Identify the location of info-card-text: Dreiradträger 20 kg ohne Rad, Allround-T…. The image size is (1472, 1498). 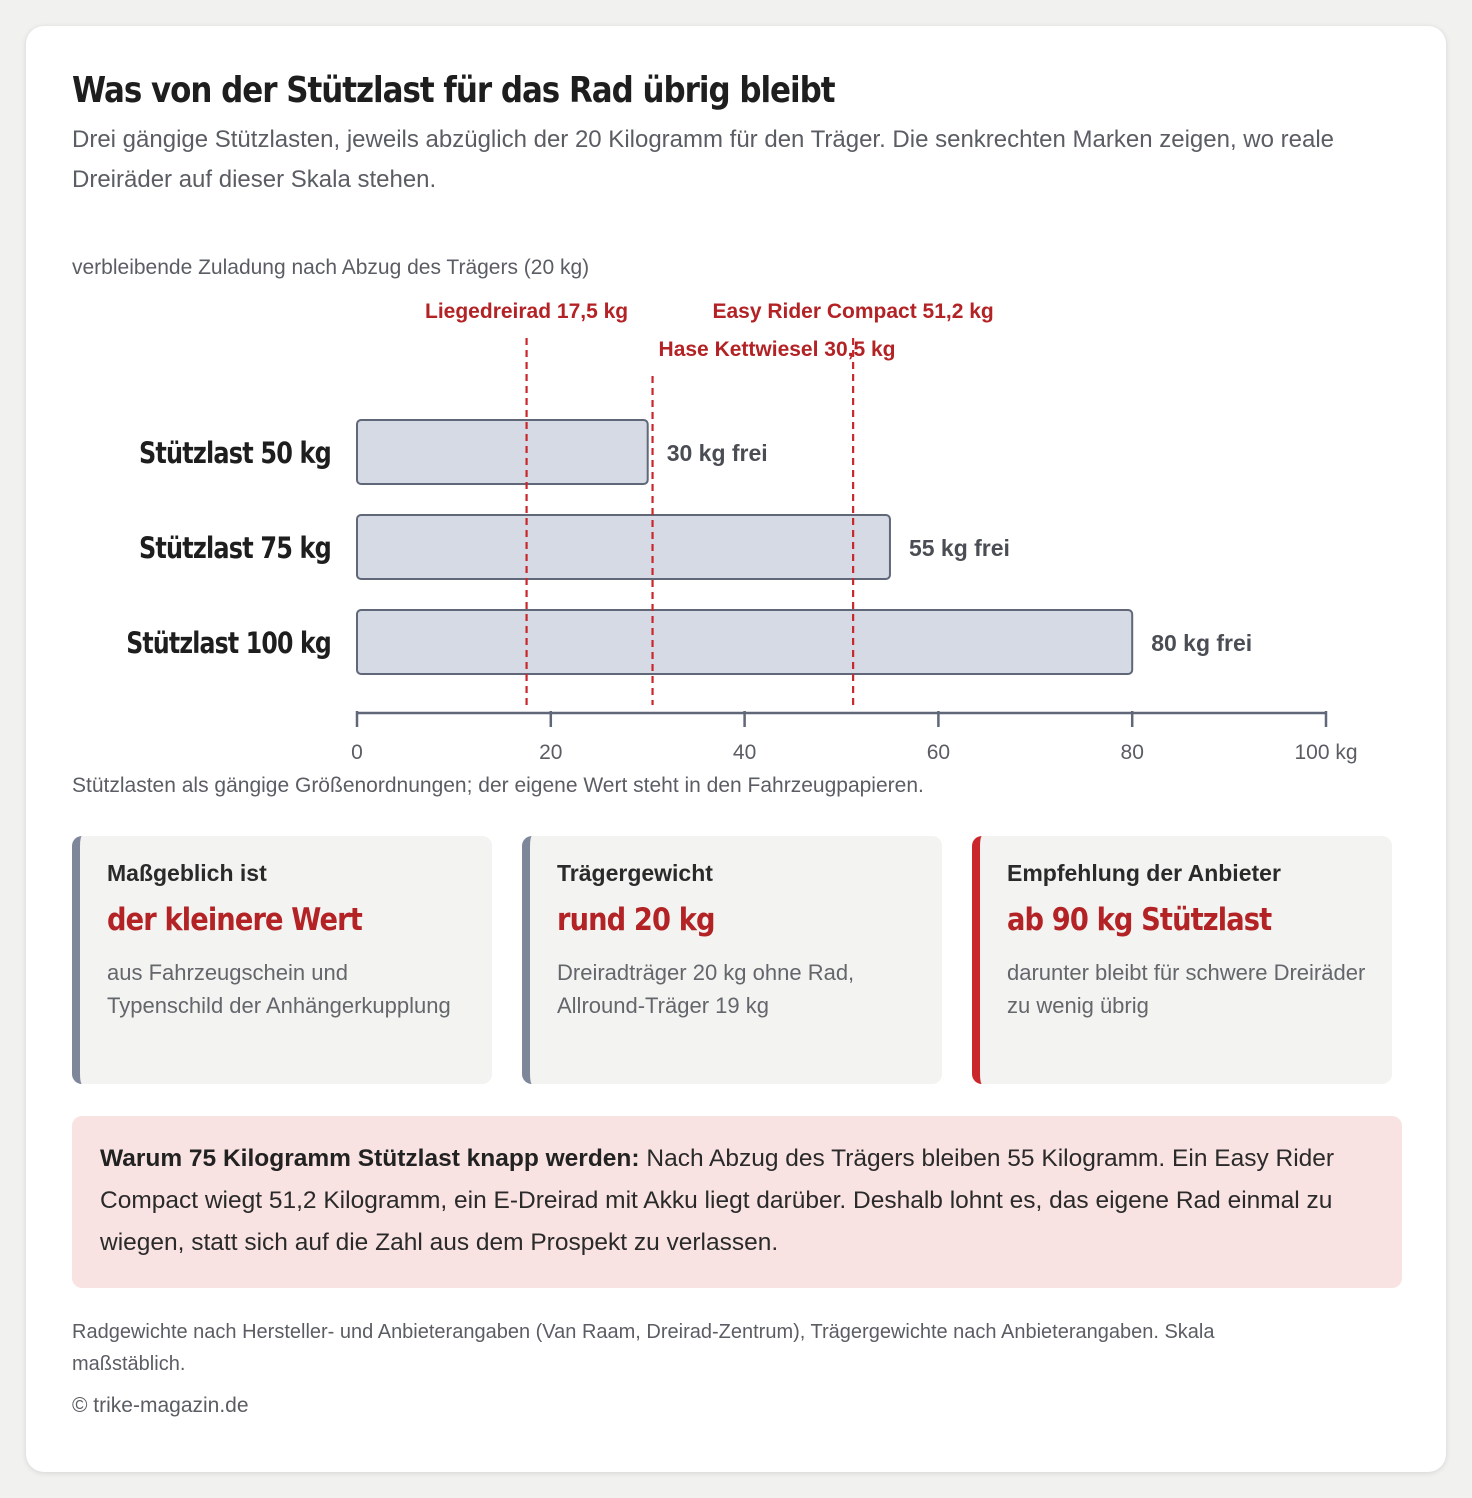
(706, 989).